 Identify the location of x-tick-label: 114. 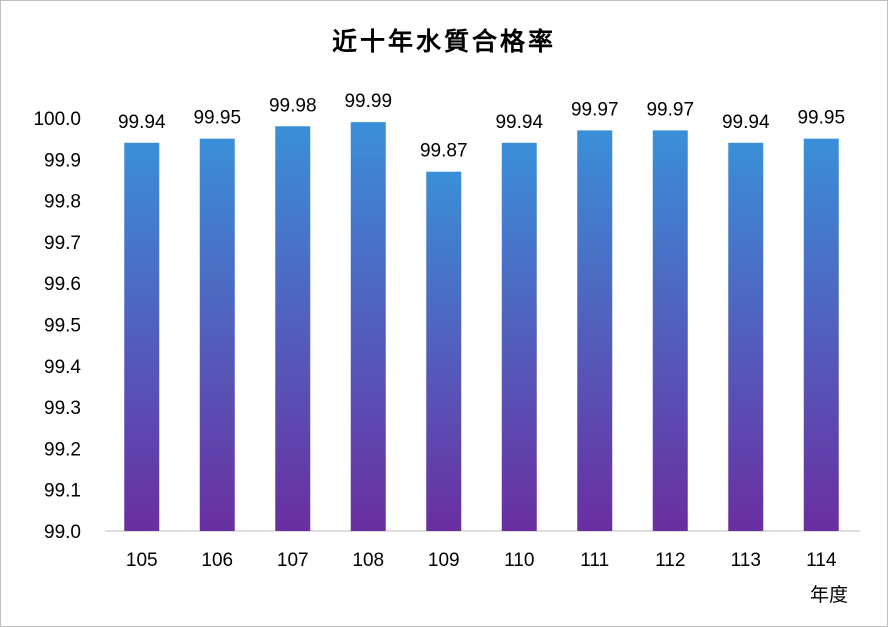
(821, 560).